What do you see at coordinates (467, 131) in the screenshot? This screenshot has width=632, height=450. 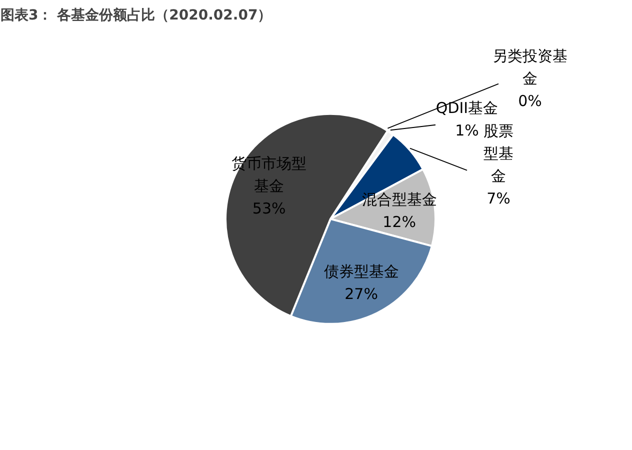 I see `data-label: 1%` at bounding box center [467, 131].